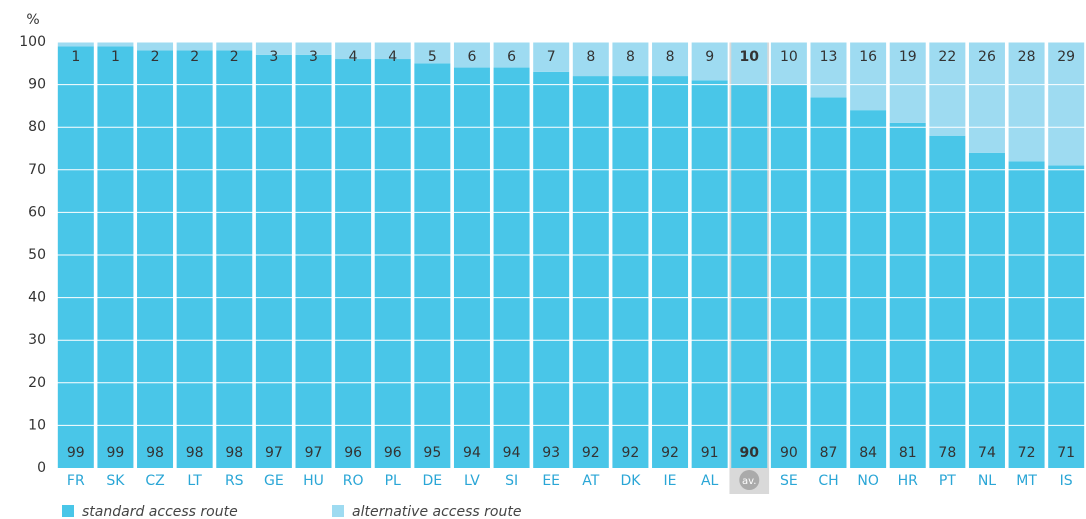 The image size is (1086, 519). What do you see at coordinates (353, 453) in the screenshot?
I see `value-label: 96` at bounding box center [353, 453].